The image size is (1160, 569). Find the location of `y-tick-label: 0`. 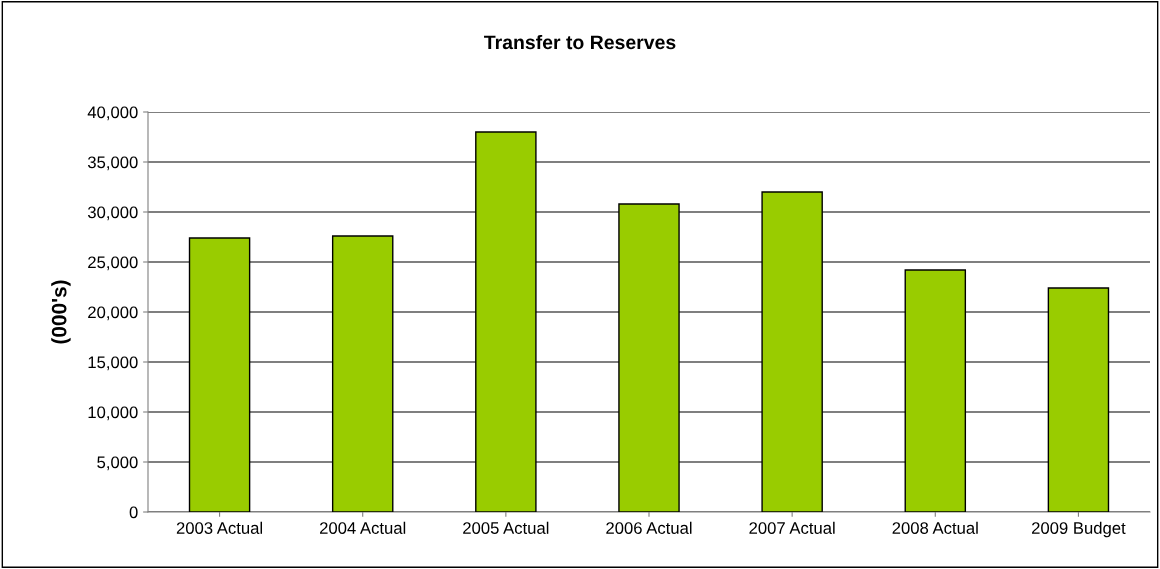

y-tick-label: 0 is located at coordinates (133, 512).